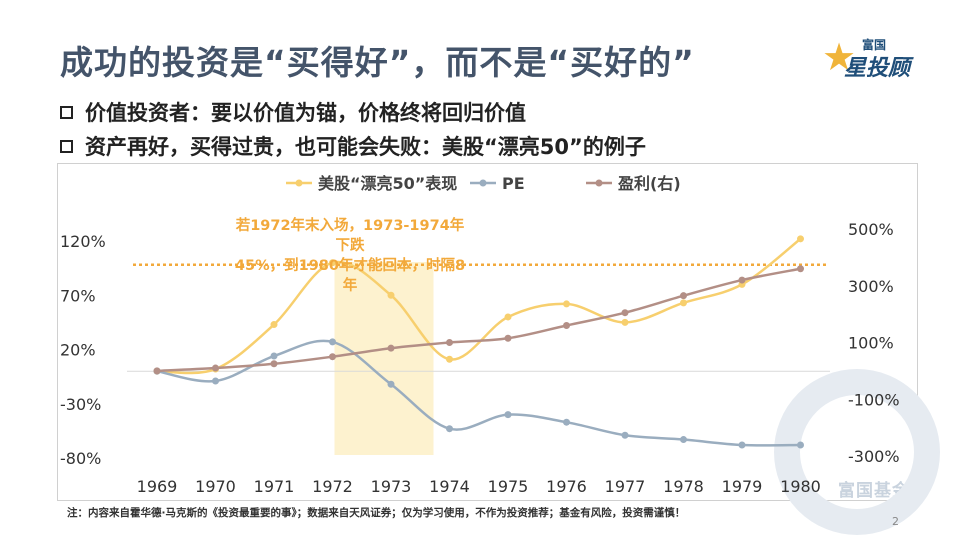 This screenshot has width=960, height=540. Describe the element at coordinates (871, 229) in the screenshot. I see `y-right-tick-label: 500%` at that location.